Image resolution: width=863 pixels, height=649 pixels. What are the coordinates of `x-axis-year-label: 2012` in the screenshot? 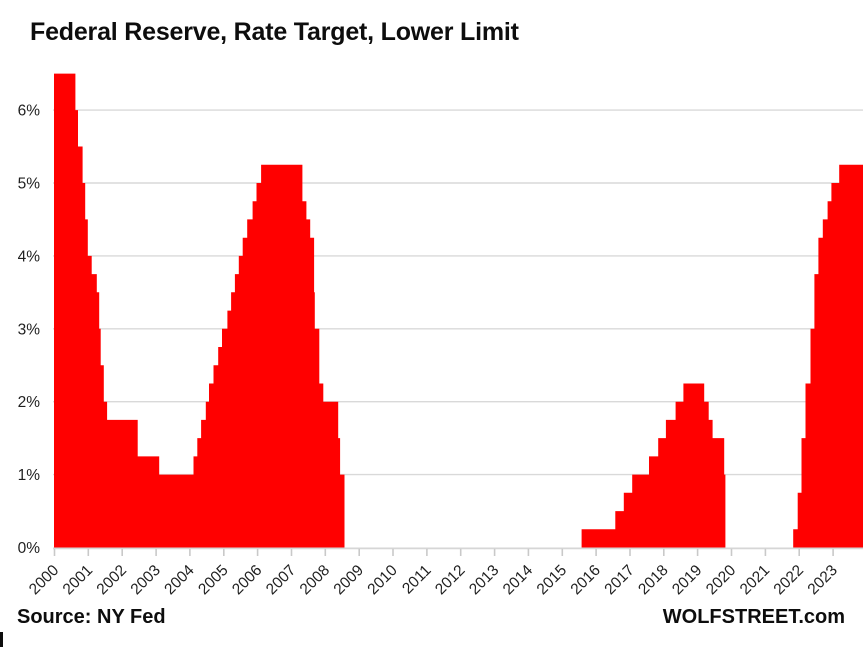 It's located at (450, 580).